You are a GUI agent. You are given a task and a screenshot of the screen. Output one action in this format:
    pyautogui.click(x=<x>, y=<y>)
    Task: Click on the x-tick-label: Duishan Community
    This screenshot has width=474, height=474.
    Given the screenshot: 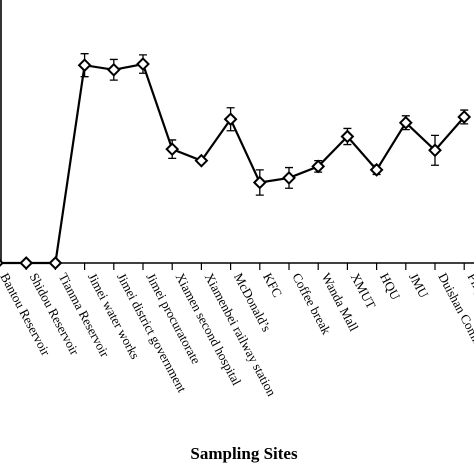 What is the action you would take?
    pyautogui.click(x=454, y=321)
    